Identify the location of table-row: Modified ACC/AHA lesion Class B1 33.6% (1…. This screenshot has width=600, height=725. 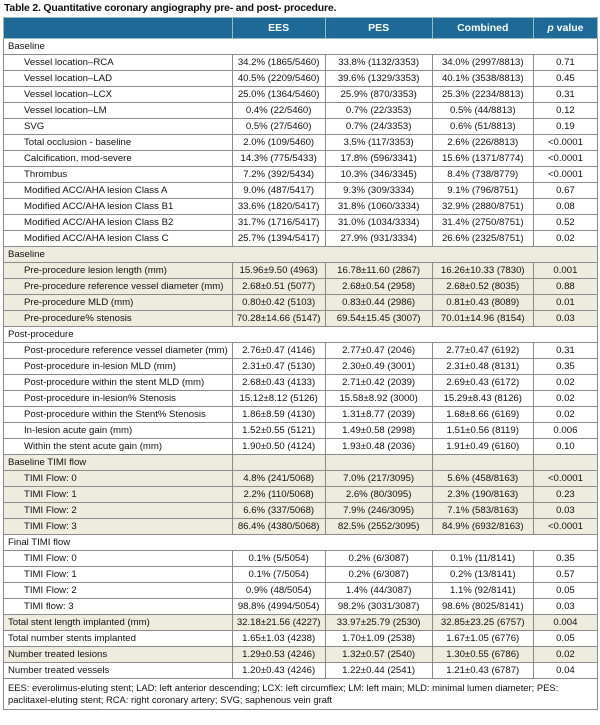
(301, 206).